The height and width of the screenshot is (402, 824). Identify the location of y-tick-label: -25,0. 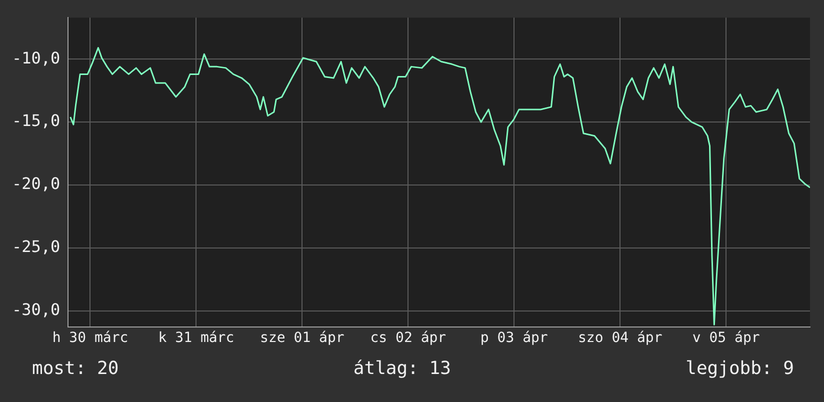
(36, 246).